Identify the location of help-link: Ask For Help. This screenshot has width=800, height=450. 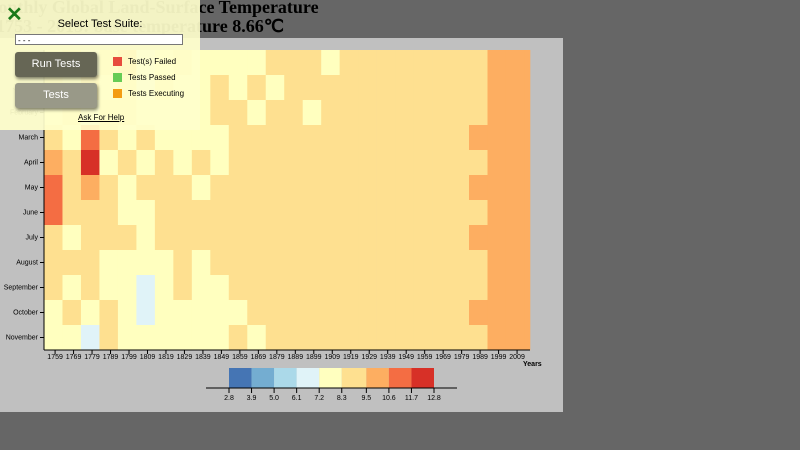
(101, 117).